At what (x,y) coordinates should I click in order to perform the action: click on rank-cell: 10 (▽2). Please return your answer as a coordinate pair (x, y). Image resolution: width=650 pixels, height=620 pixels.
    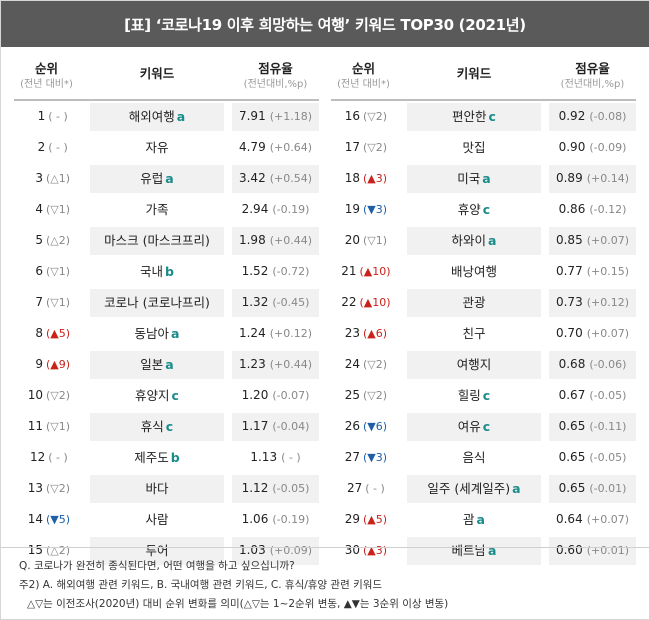
    Looking at the image, I should click on (46, 395).